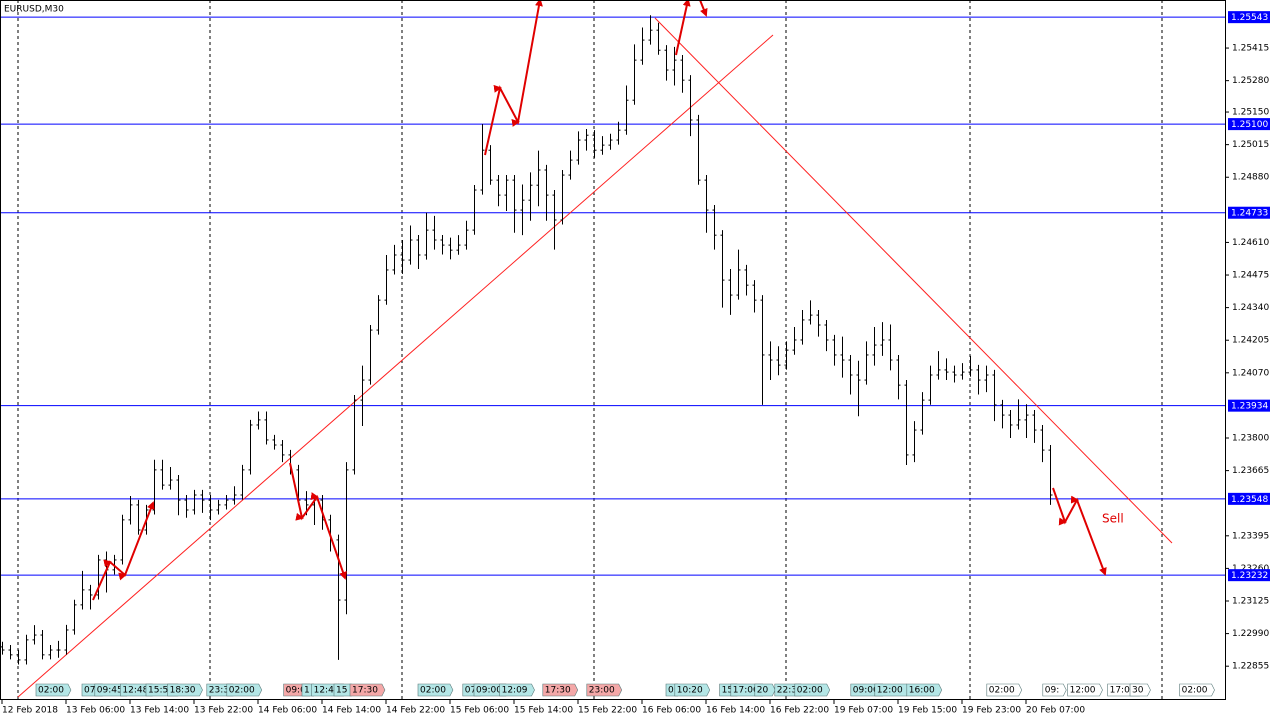 This screenshot has height=720, width=1280. Describe the element at coordinates (470, 691) in the screenshot. I see `event-label: 07` at that location.